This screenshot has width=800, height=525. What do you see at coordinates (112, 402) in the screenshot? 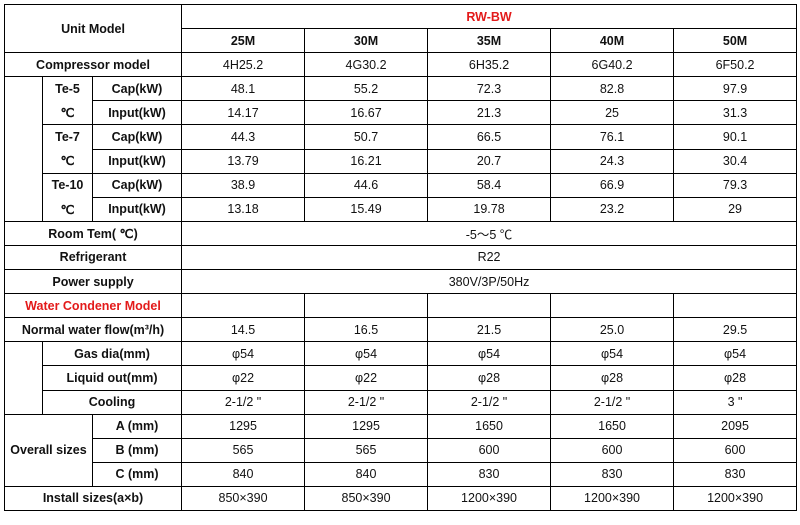
I see `cooling-label: Cooling` at bounding box center [112, 402].